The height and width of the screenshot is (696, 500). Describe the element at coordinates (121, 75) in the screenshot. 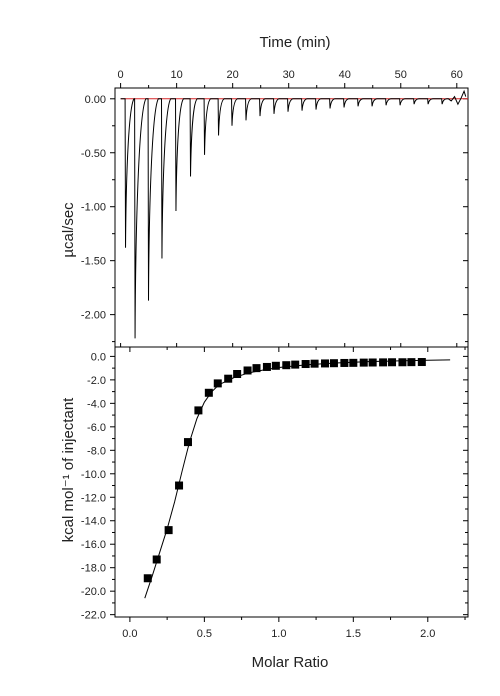

I see `top-x-tick-label: 0` at that location.